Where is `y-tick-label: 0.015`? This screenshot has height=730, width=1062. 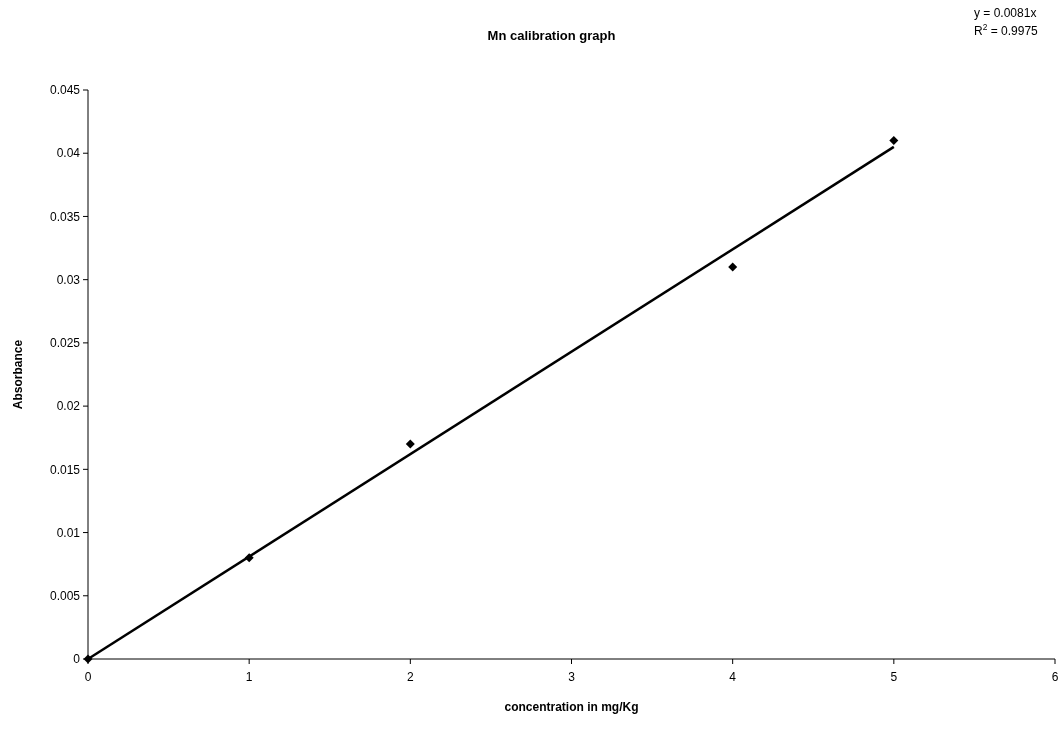
y-tick-label: 0.015 is located at coordinates (65, 469).